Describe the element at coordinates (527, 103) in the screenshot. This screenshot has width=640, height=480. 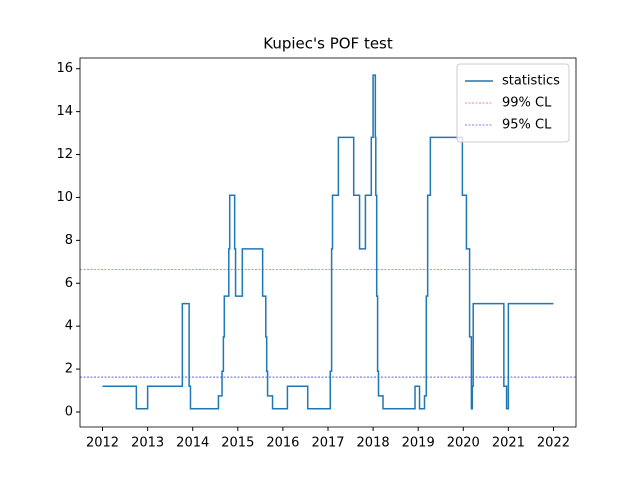
I see `legend-label: 99% CL` at that location.